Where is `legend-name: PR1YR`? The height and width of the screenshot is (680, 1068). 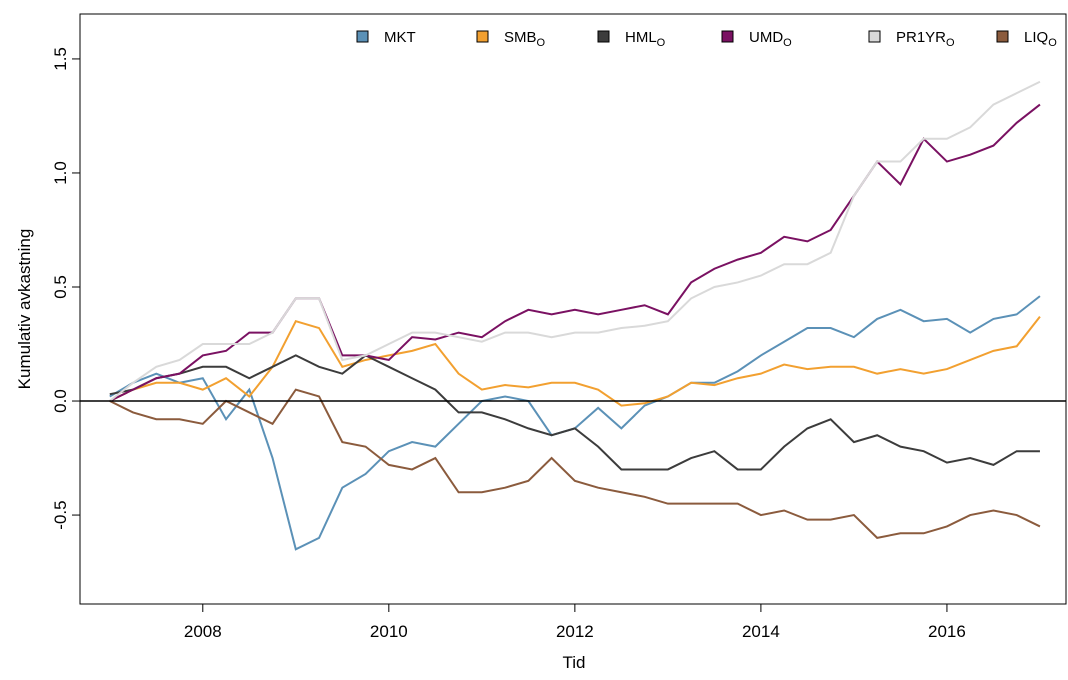 legend-name: PR1YR is located at coordinates (921, 37).